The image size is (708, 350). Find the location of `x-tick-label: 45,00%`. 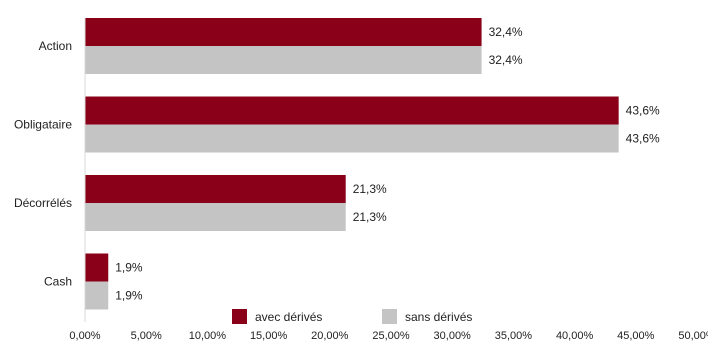

x-tick-label: 45,00% is located at coordinates (636, 336).